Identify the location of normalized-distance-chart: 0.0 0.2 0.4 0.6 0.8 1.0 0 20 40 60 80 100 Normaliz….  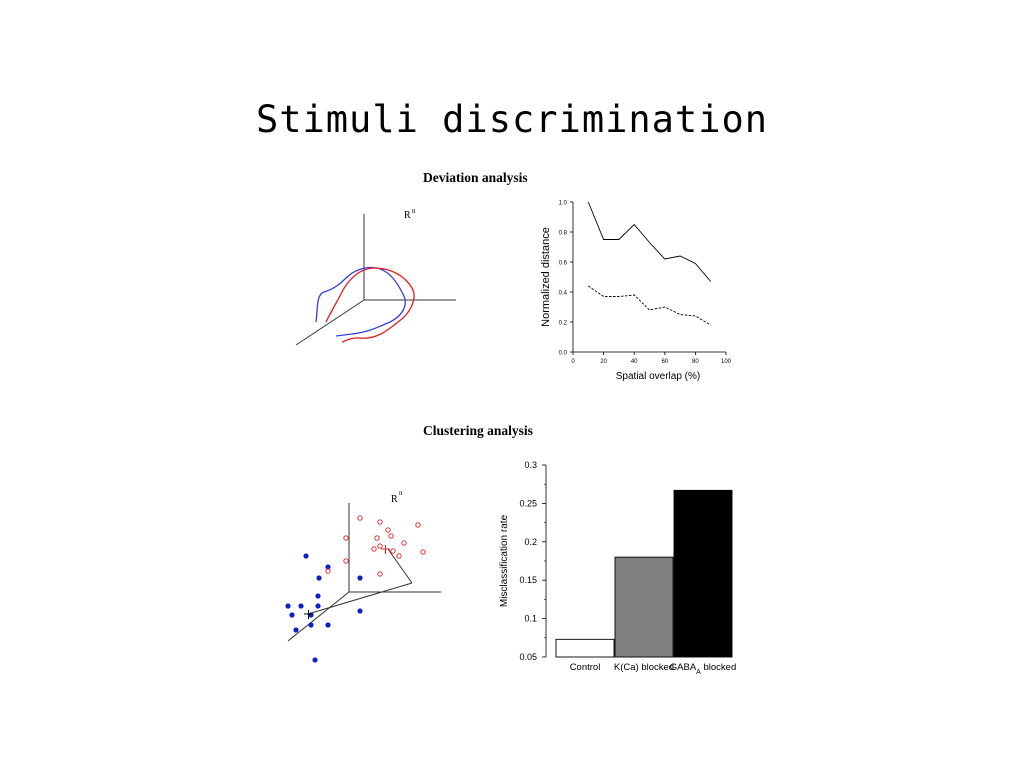
(636, 292).